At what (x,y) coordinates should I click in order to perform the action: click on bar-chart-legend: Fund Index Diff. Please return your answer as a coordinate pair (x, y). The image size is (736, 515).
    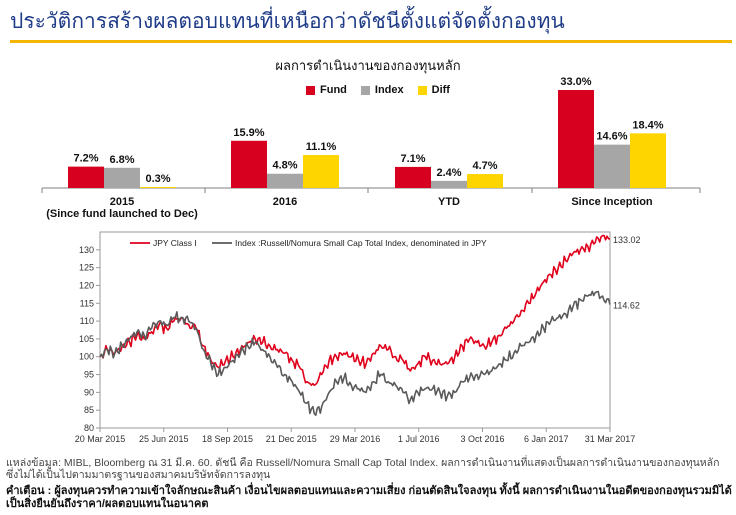
    Looking at the image, I should click on (378, 90).